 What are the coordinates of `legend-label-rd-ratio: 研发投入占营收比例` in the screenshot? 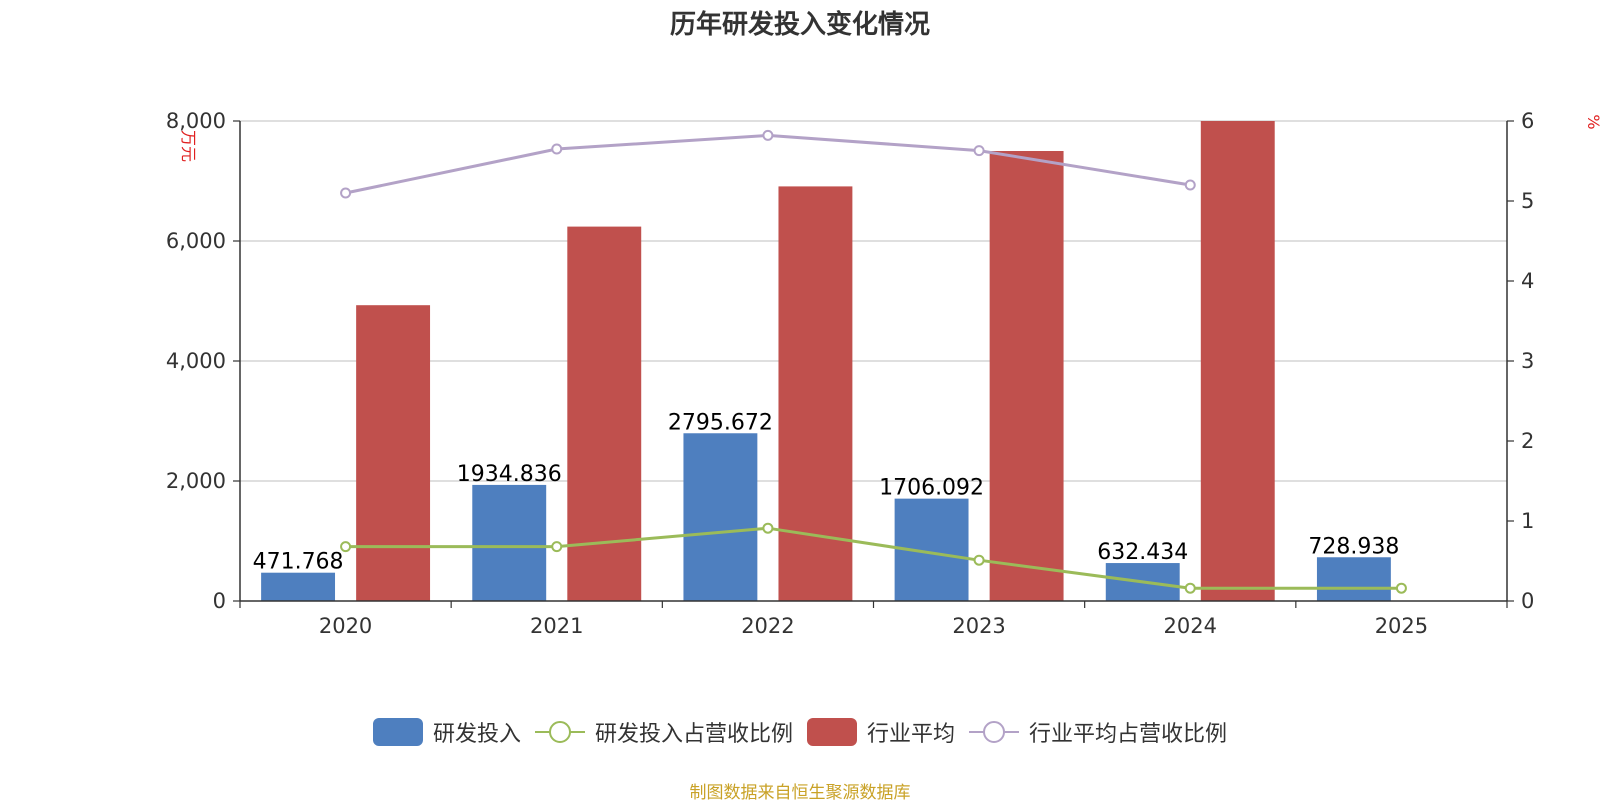 It's located at (693, 734).